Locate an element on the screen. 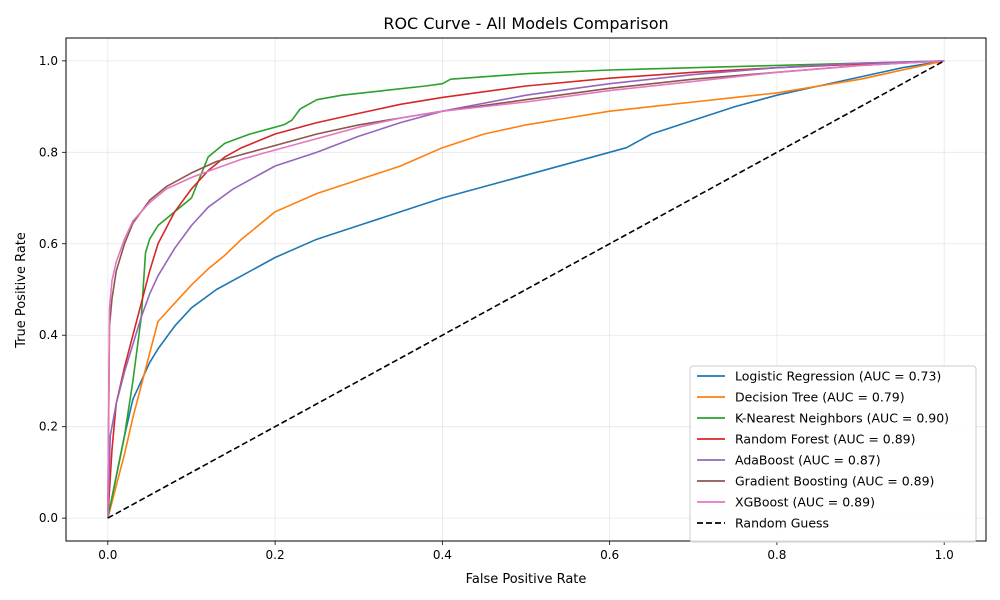  legend-label: K-Nearest Neighbors (AUC = 0.90) is located at coordinates (842, 418).